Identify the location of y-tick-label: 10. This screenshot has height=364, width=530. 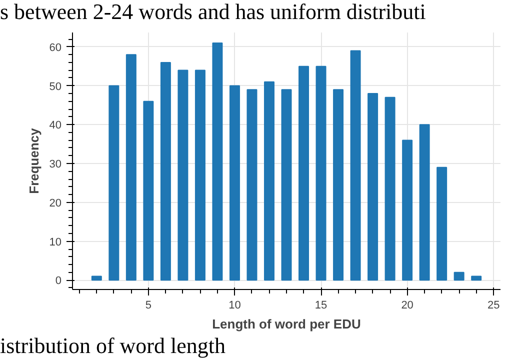
(55, 242).